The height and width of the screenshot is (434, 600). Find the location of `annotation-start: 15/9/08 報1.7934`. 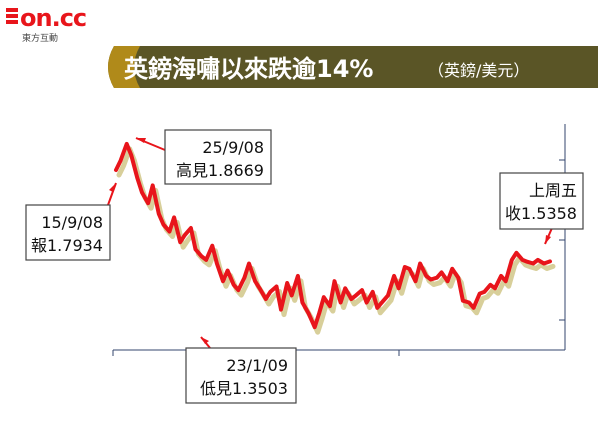

annotation-start: 15/9/08 報1.7934 is located at coordinates (68, 232).